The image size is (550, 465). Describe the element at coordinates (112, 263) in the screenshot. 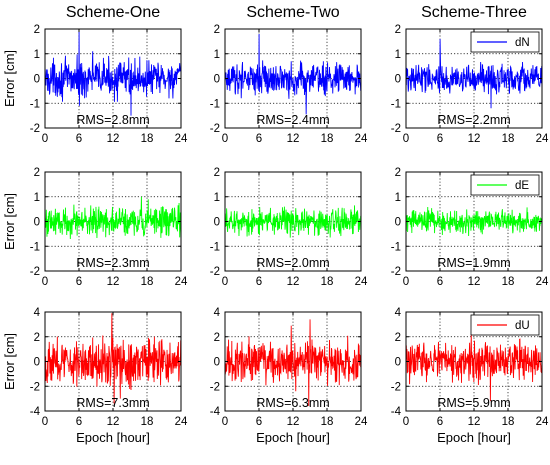

I see `rms-label: RMS=2.3mm` at that location.